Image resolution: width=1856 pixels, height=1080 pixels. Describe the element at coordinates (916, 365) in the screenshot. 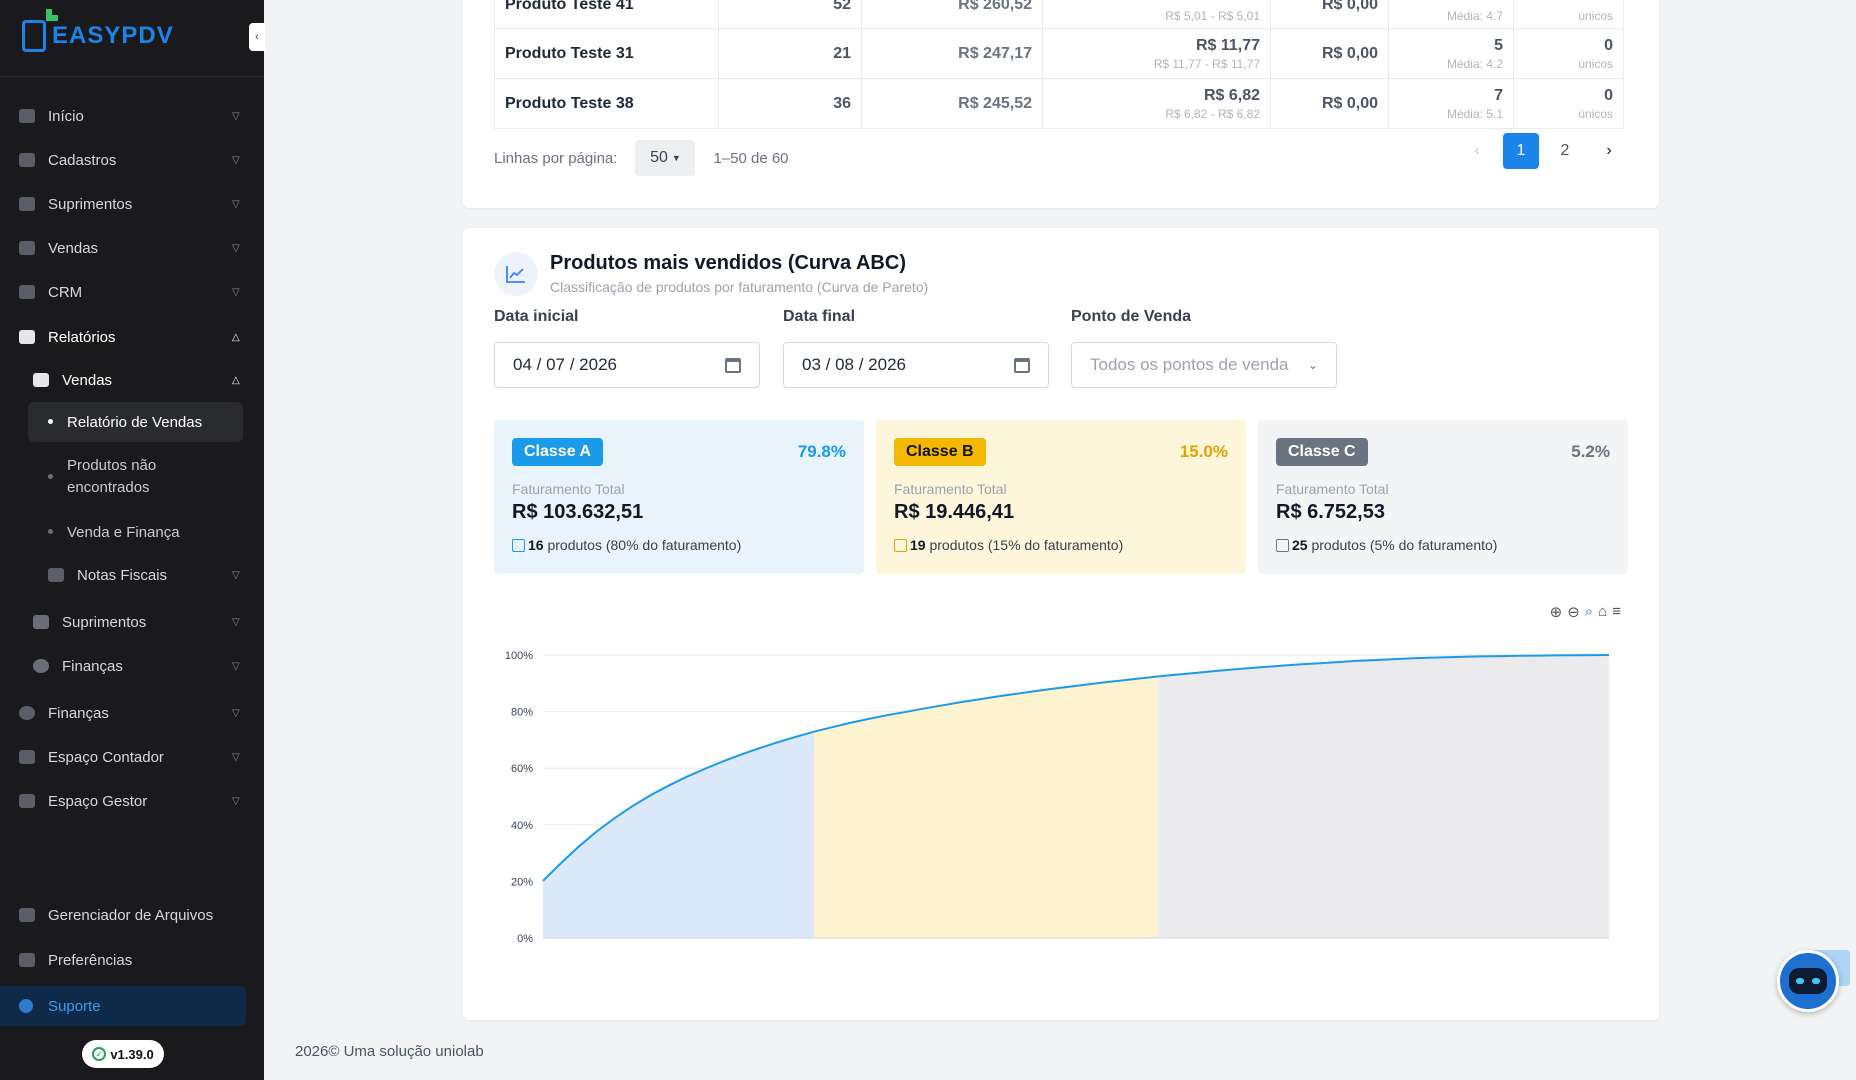

I see `end-date-input: 03 / 08 / 2026` at that location.